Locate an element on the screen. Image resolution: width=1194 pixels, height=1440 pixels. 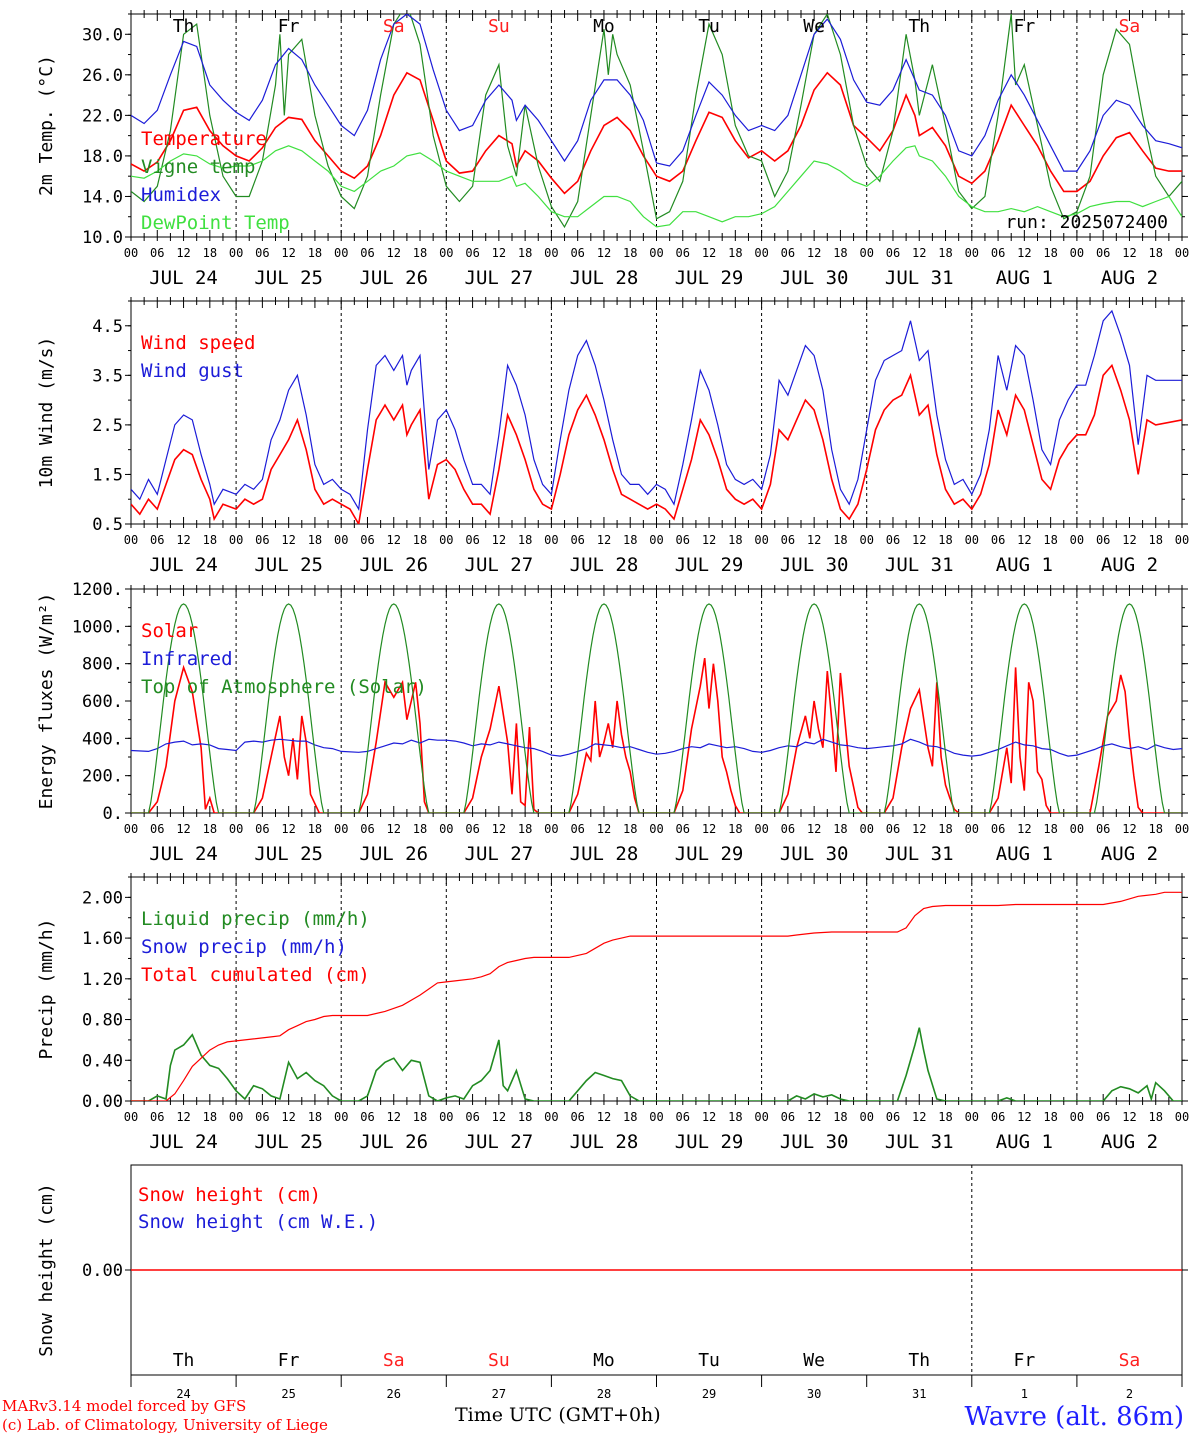
legend-label: Top of Atmosphere (Solar) is located at coordinates (284, 687).